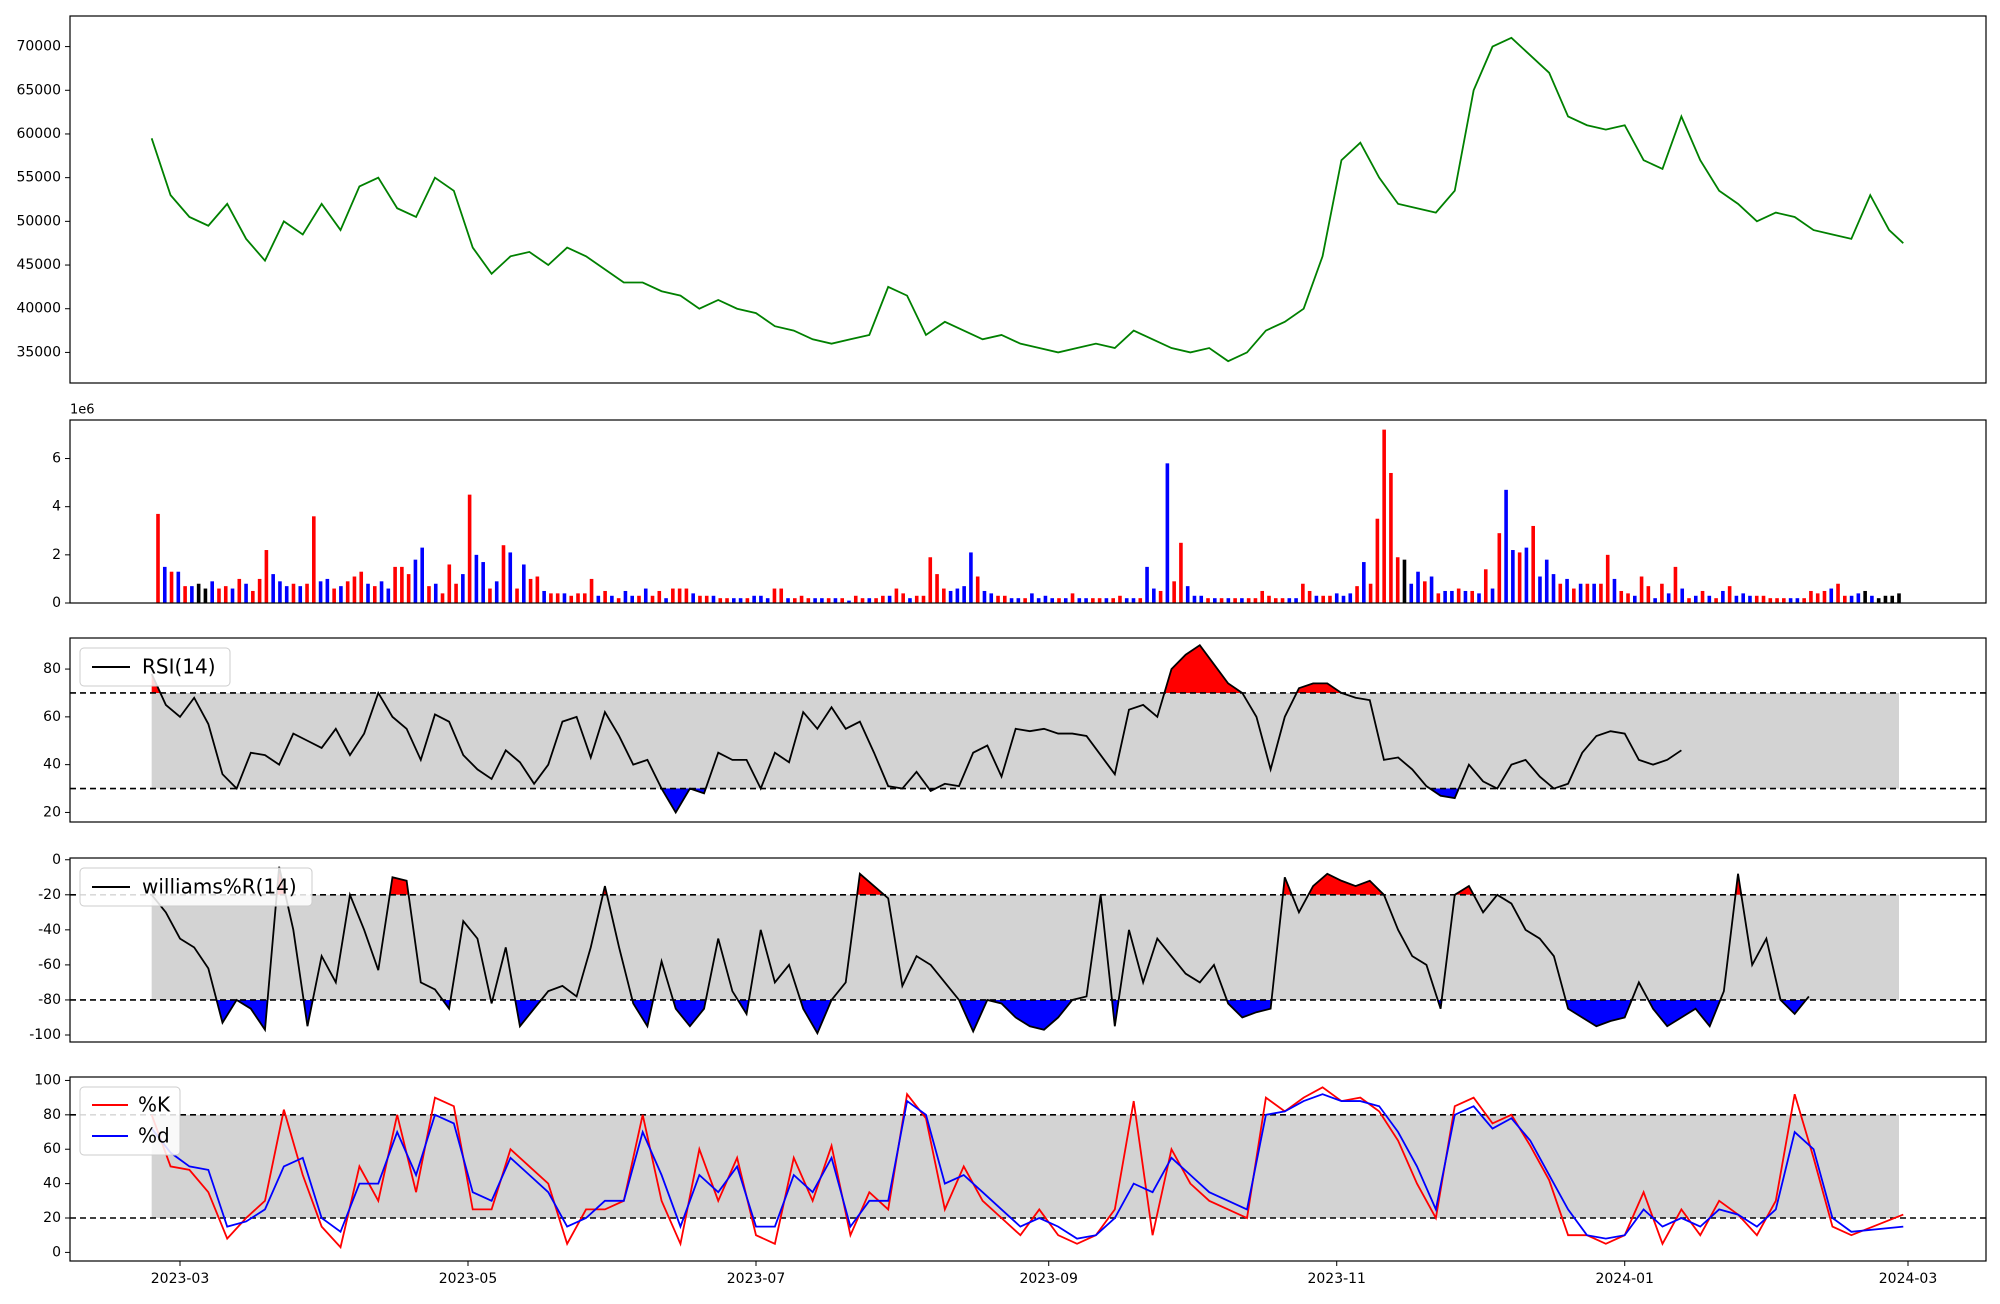 The height and width of the screenshot is (1304, 2000). Describe the element at coordinates (38, 90) in the screenshot. I see `ytick-label: 65000` at that location.